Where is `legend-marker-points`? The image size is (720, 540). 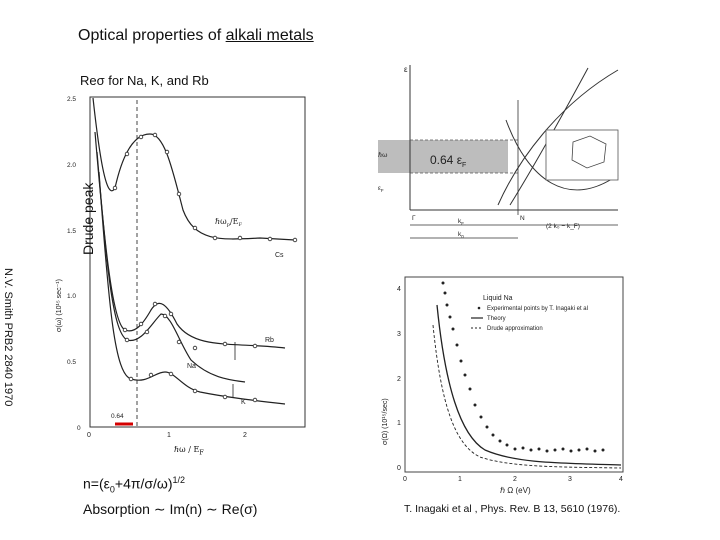
legend-marker-points is located at coordinates (479, 308).